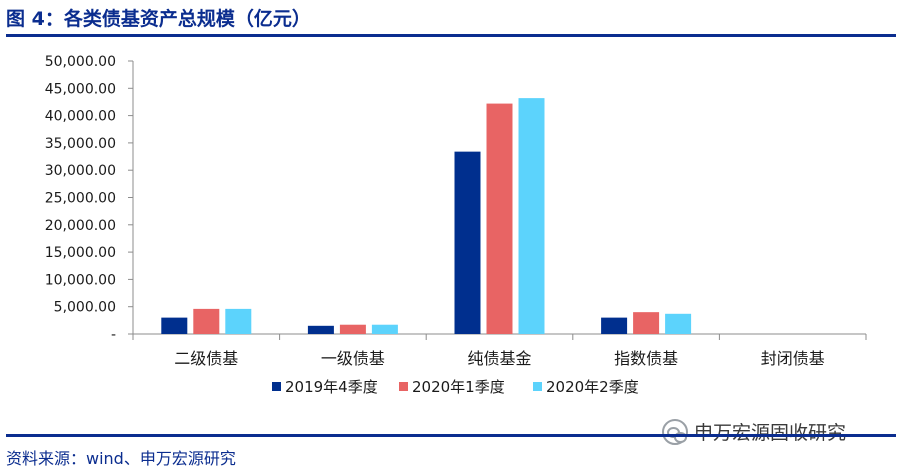 This screenshot has height=473, width=904. Describe the element at coordinates (646, 358) in the screenshot. I see `x-tick-label: 指数债基` at that location.